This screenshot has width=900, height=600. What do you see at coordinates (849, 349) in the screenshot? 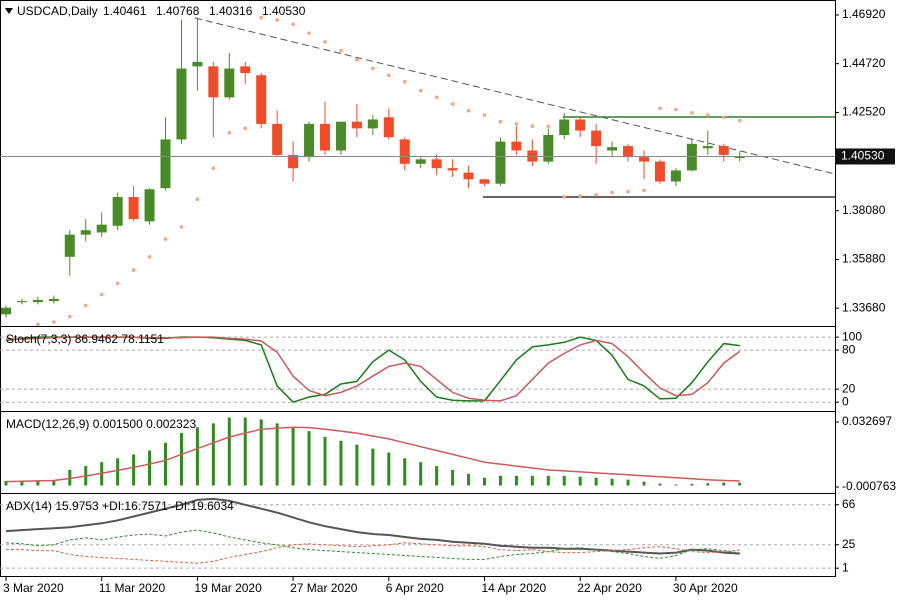
I see `y-tick-label: 80` at bounding box center [849, 349].